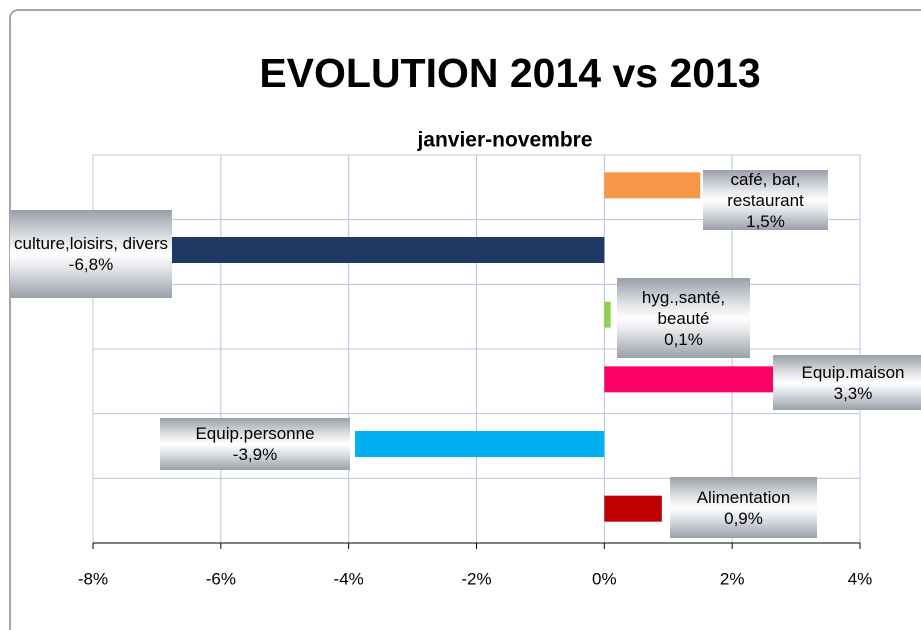 The image size is (921, 630). What do you see at coordinates (683, 339) in the screenshot?
I see `value-label: 0,1%` at bounding box center [683, 339].